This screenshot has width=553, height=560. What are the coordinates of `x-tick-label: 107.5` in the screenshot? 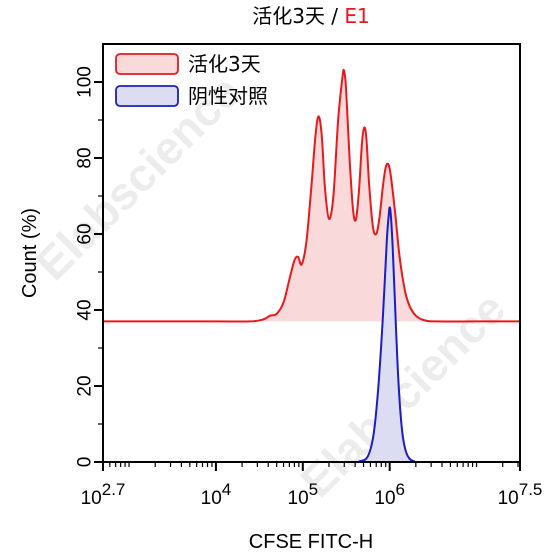 It's located at (520, 494).